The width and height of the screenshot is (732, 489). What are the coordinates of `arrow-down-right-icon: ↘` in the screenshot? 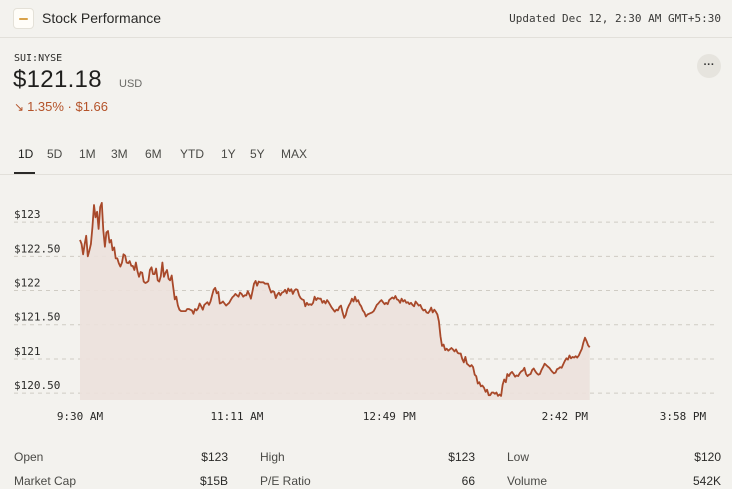 It's located at (19, 107).